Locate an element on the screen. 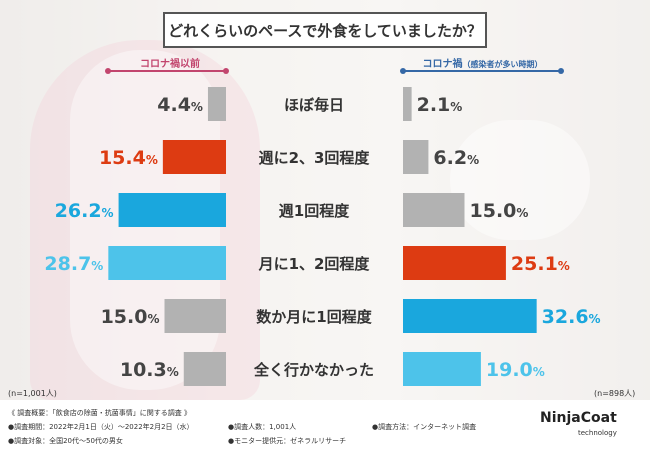 The image size is (650, 450). right-value-label: 15.0% is located at coordinates (499, 211).